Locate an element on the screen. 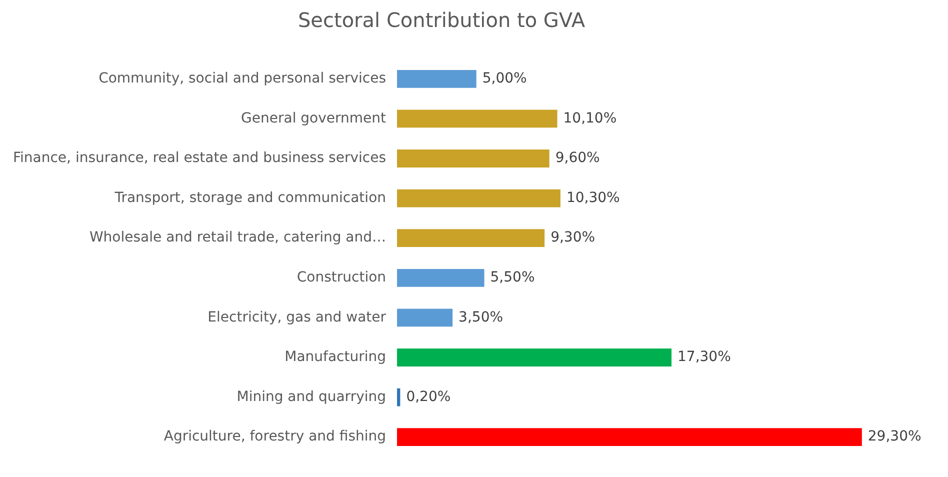  data-label: 17,30% is located at coordinates (704, 357).